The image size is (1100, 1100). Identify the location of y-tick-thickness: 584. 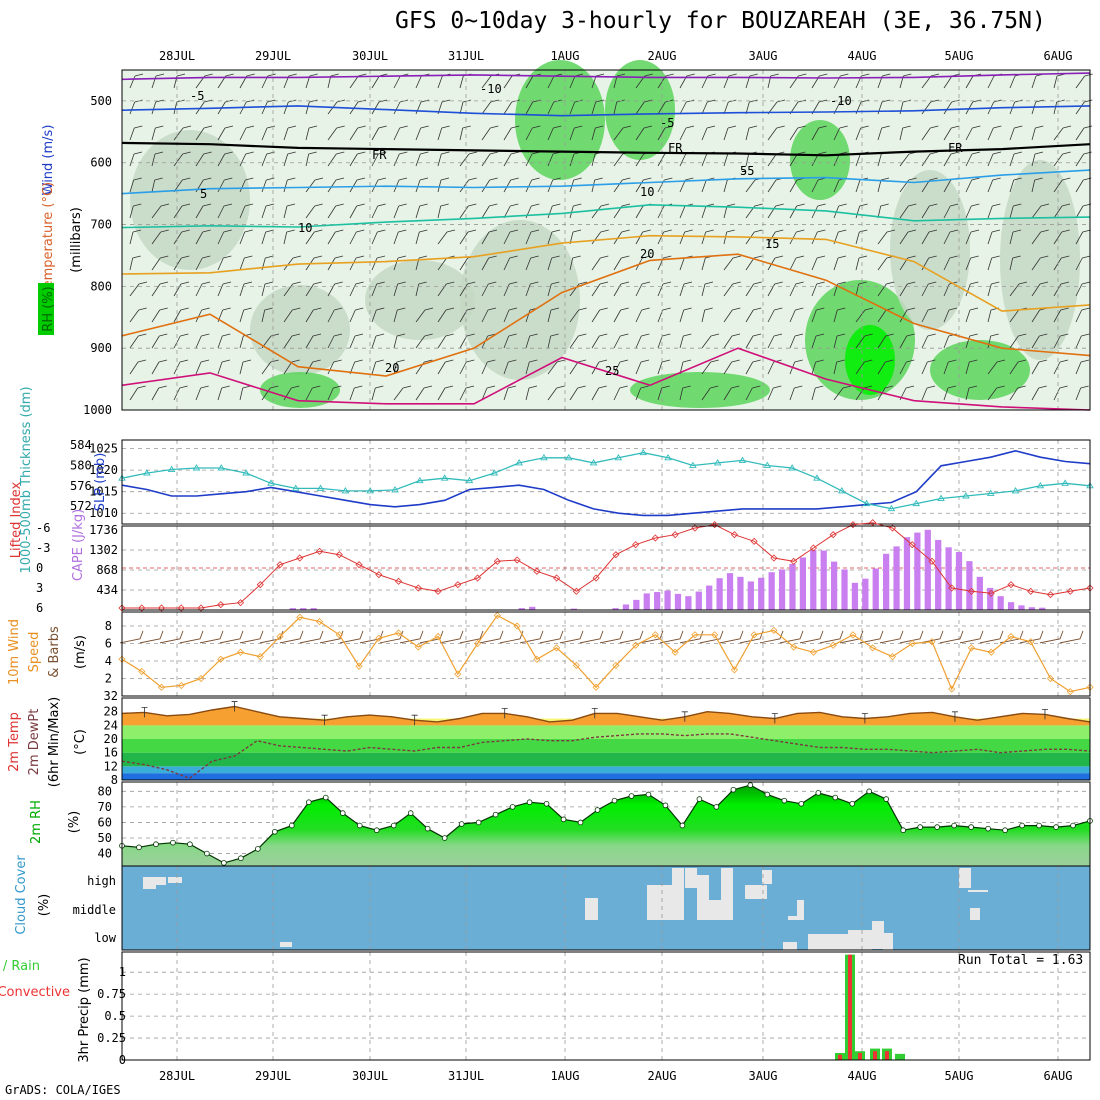
(81, 445).